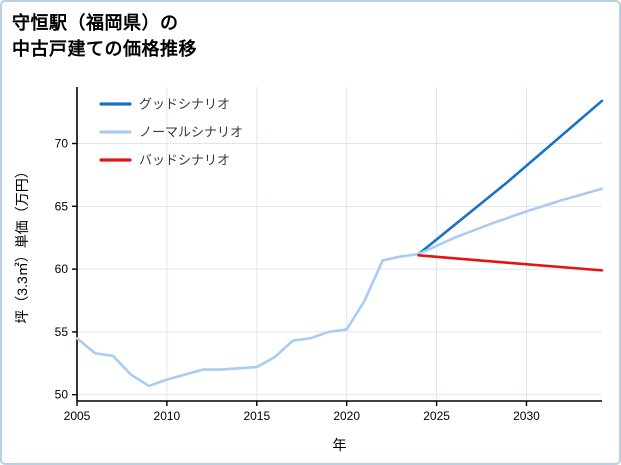 The height and width of the screenshot is (465, 621). Describe the element at coordinates (62, 395) in the screenshot. I see `y-tick-label: 50` at that location.